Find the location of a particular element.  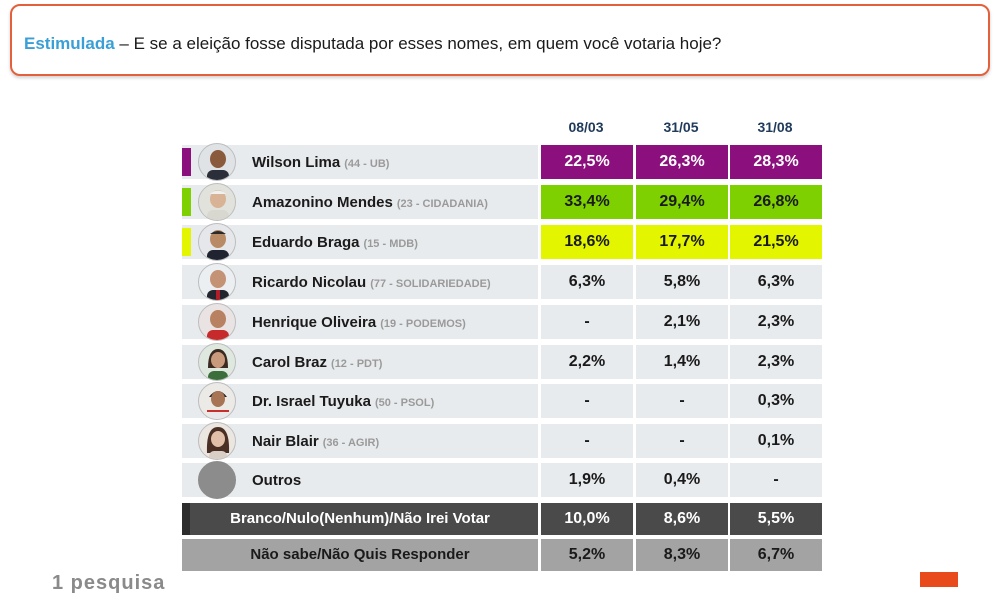

value-08-03: 6,3% is located at coordinates (587, 282).